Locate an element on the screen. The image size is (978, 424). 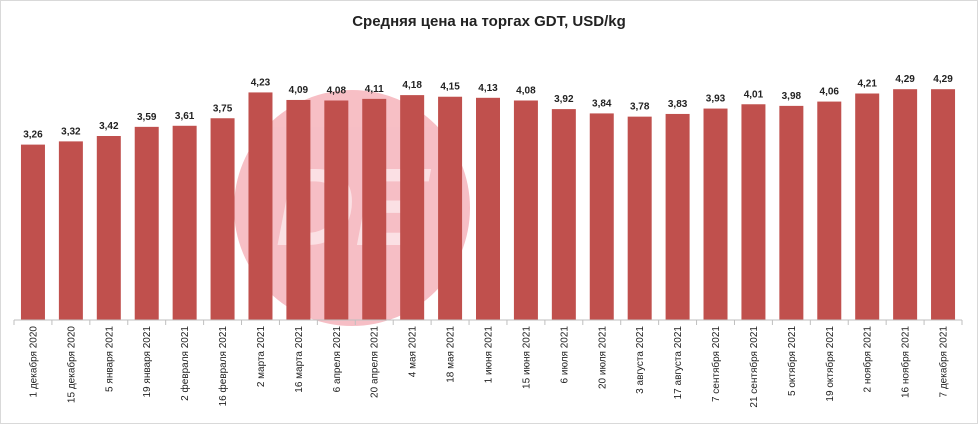
x-tick-label: 19 октября 2021 is located at coordinates (830, 364).